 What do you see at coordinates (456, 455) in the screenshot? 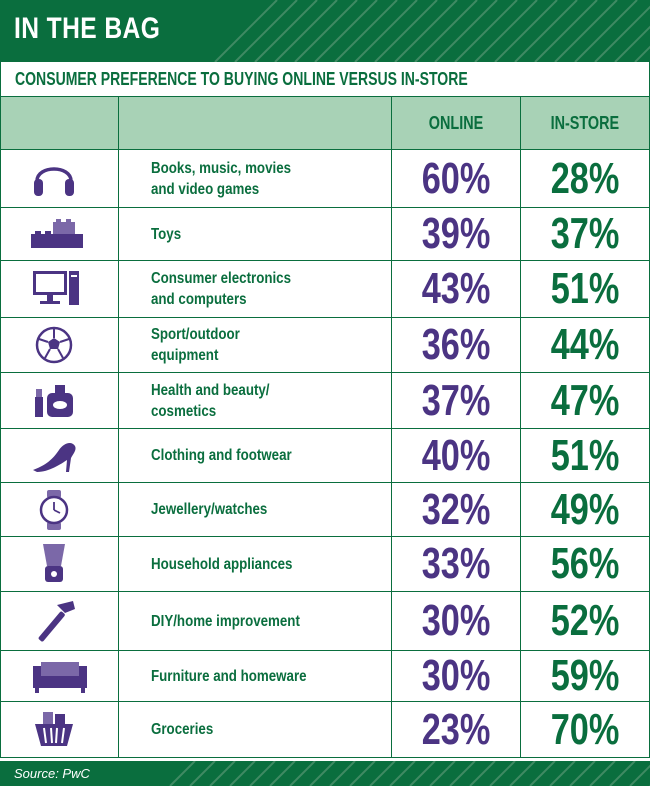
I see `online-cell: 40%` at bounding box center [456, 455].